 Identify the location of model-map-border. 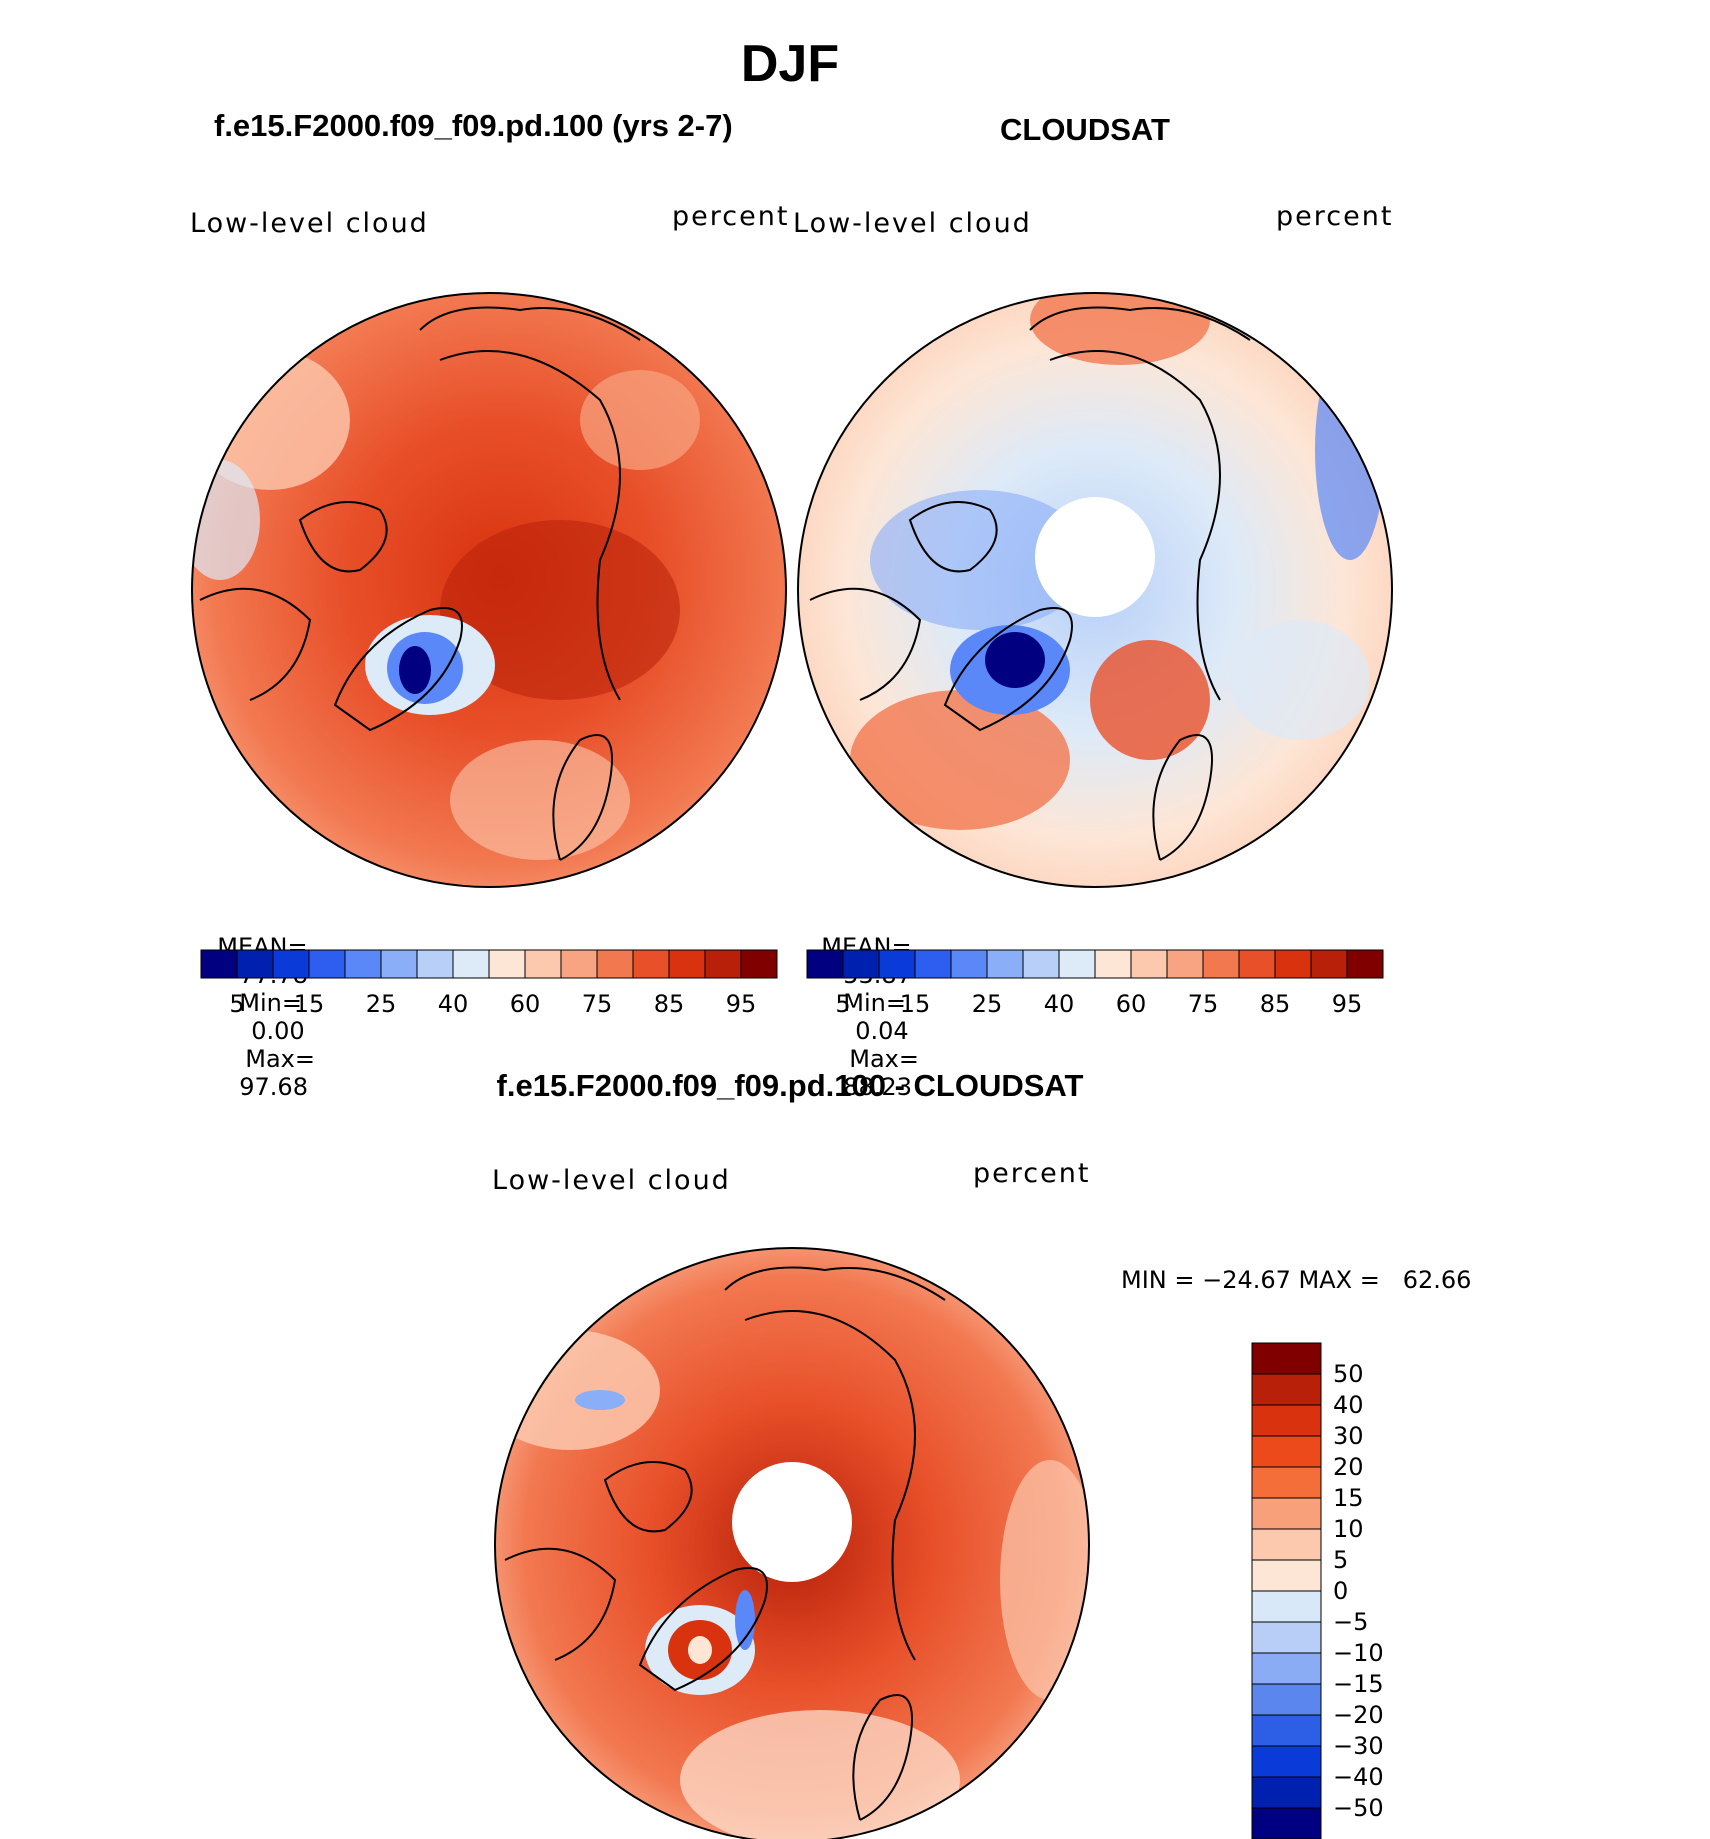
(489, 590).